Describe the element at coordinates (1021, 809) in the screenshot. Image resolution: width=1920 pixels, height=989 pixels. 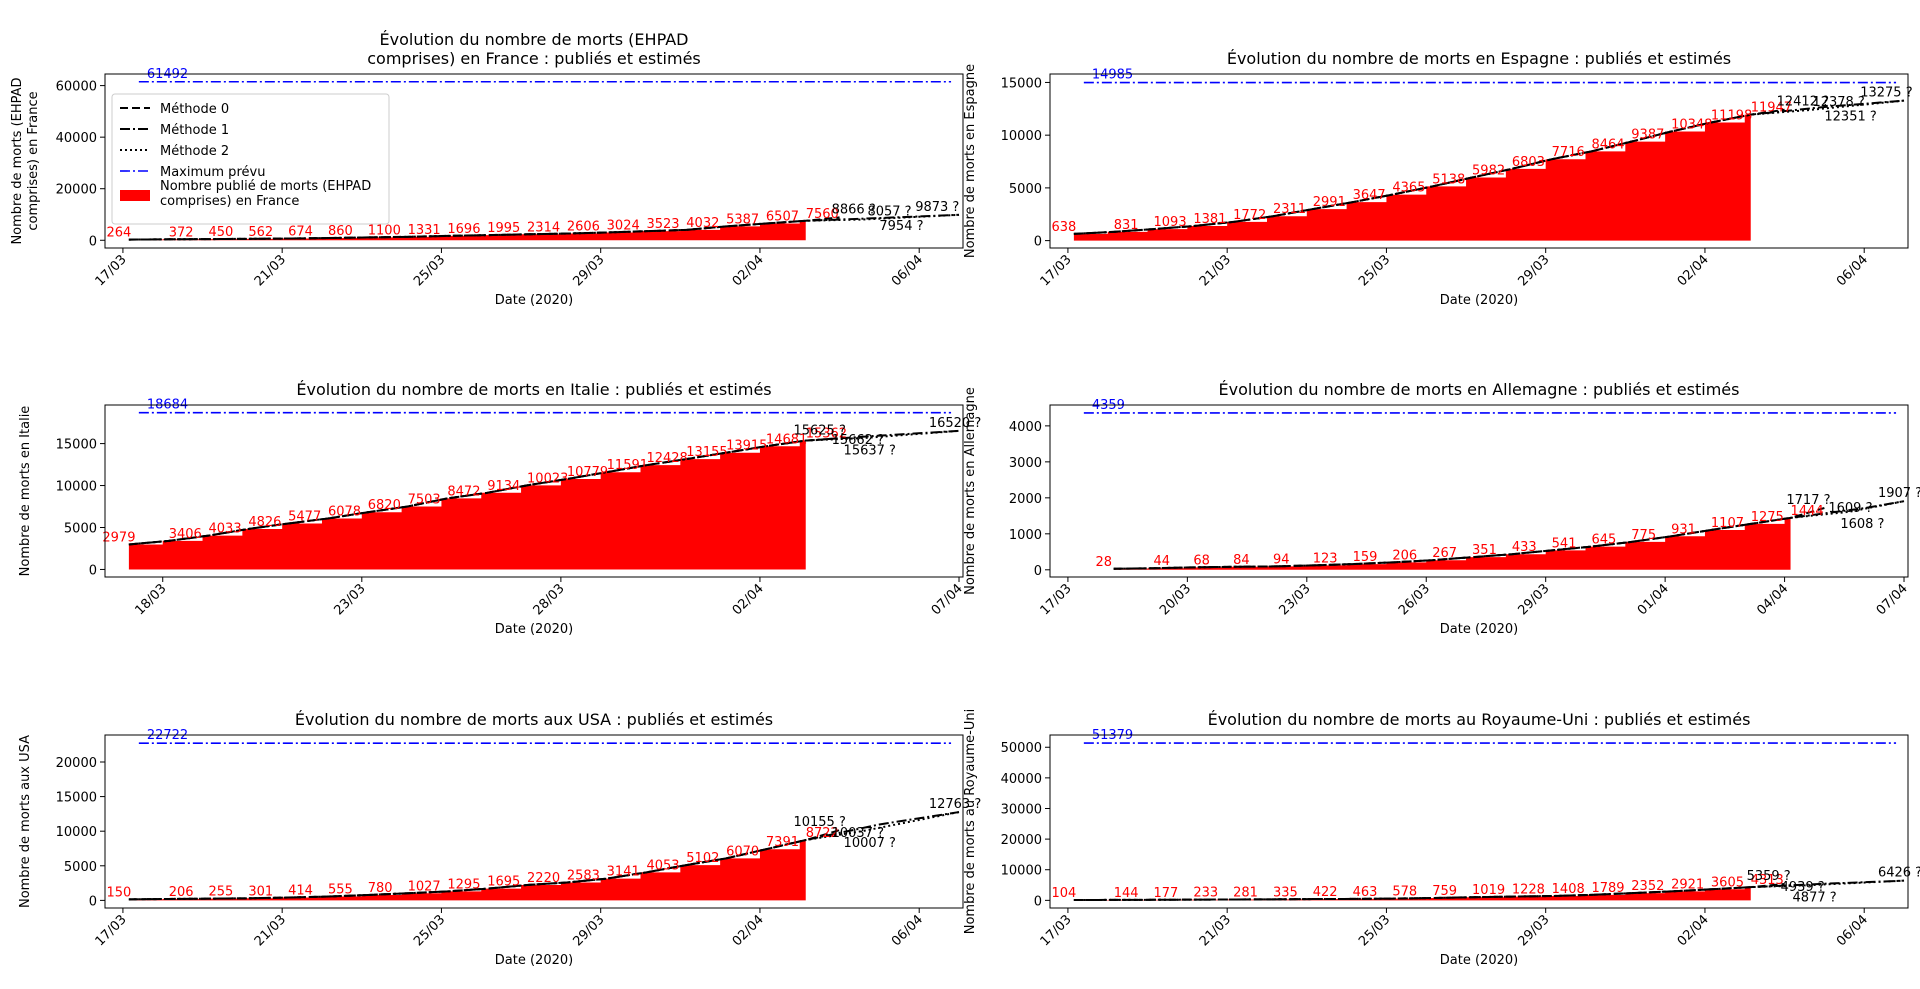
I see `y-tick-label: 30000` at that location.